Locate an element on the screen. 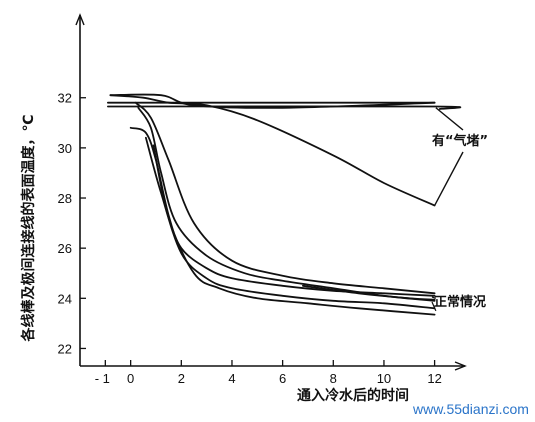 The image size is (535, 422). x-axis-title: 通入冷水后的时间 is located at coordinates (353, 395).